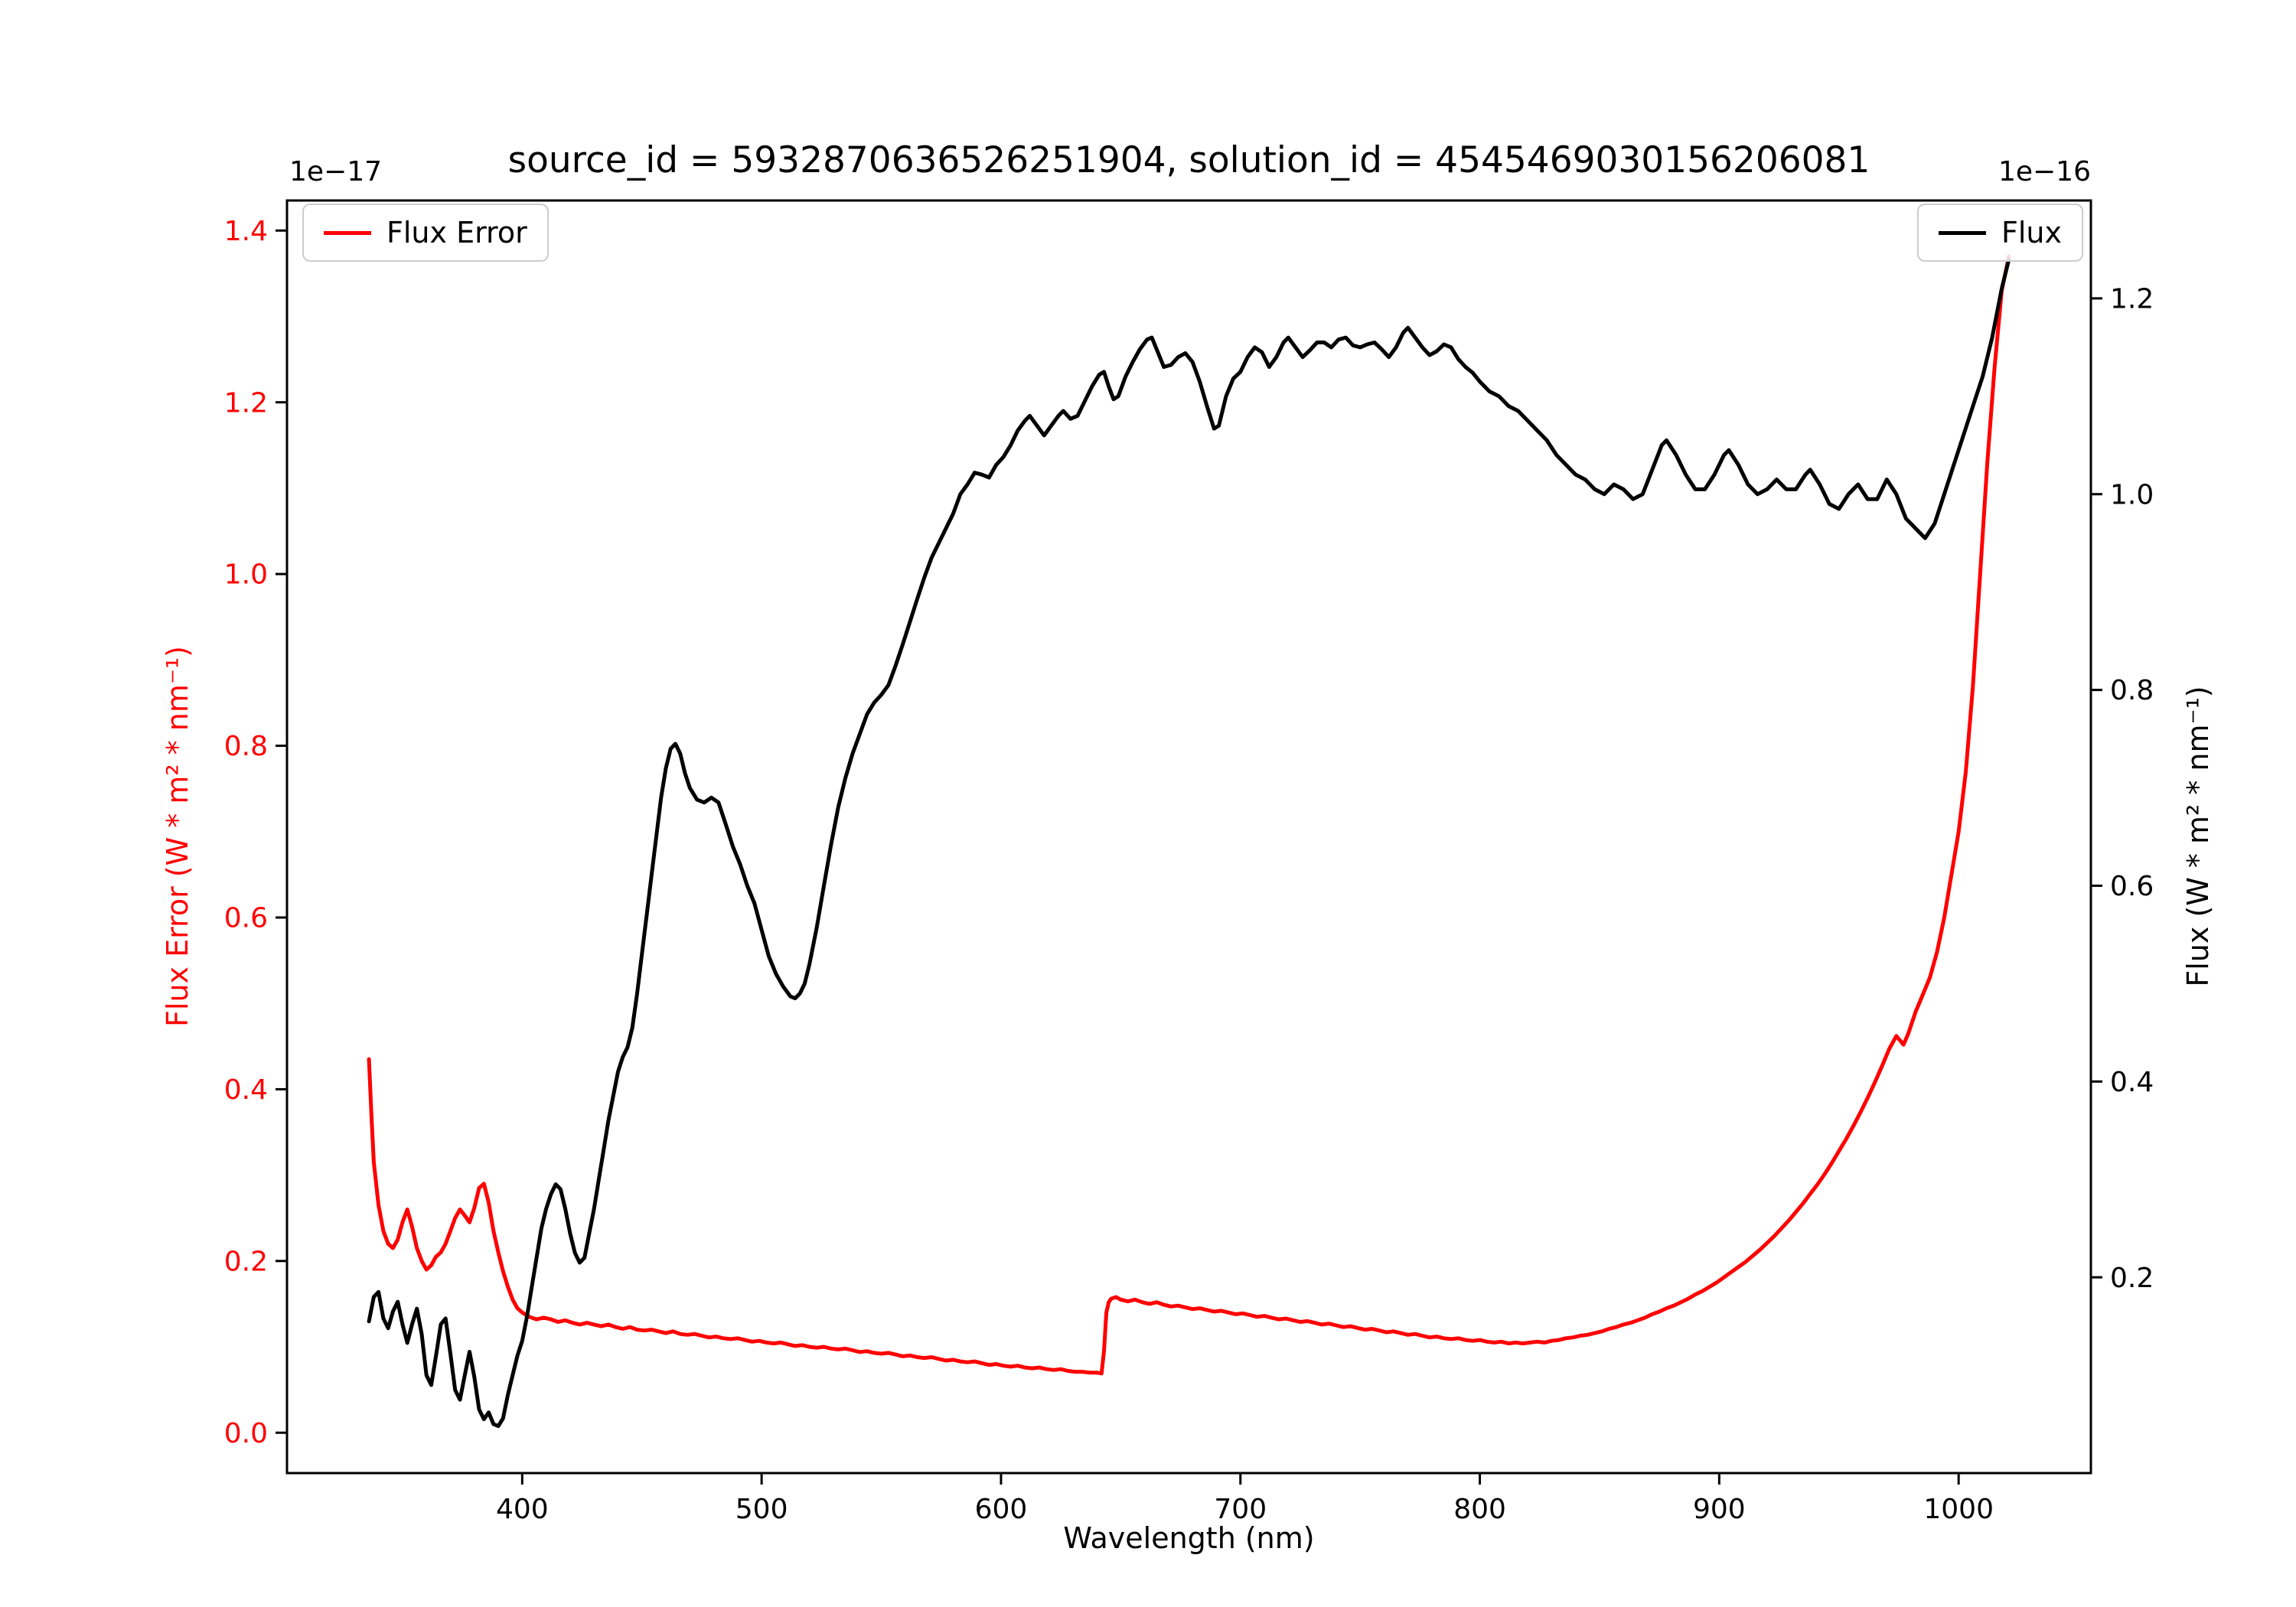 The image size is (2296, 1607). Describe the element at coordinates (246, 1090) in the screenshot. I see `y-left-tick-label: 0.4` at that location.